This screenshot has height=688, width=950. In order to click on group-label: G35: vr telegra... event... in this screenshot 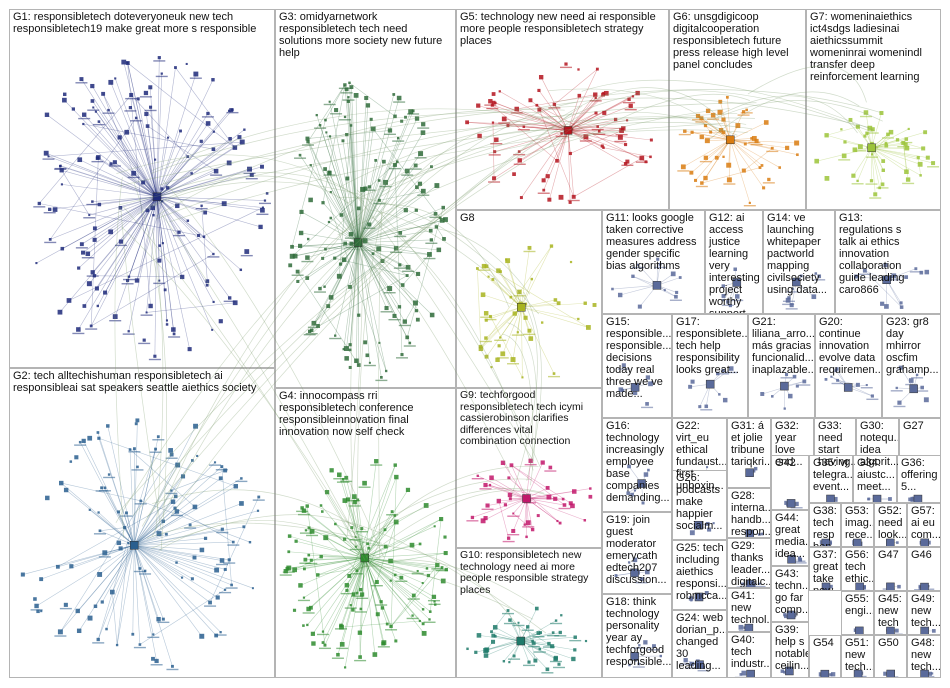, I will do `click(833, 475)`.